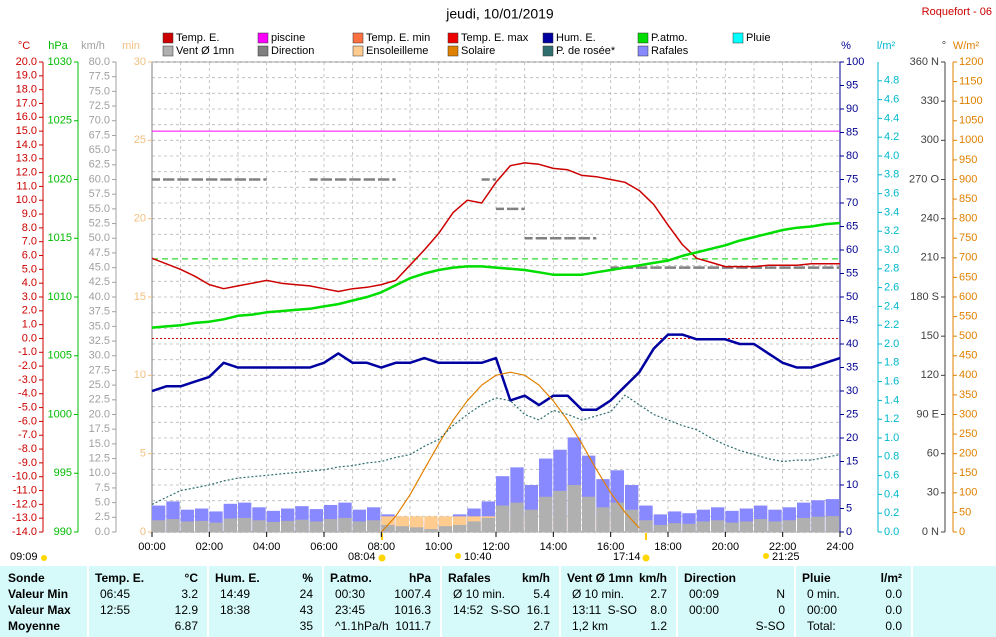 The height and width of the screenshot is (637, 996). Describe the element at coordinates (891, 137) in the screenshot. I see `y-tick-label: 4.2` at that location.